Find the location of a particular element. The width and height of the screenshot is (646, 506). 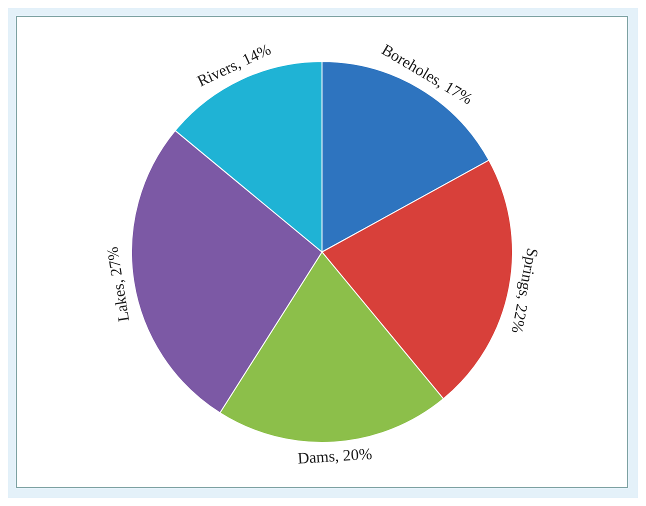

slice-label: Lakes, 27% is located at coordinates (119, 284).